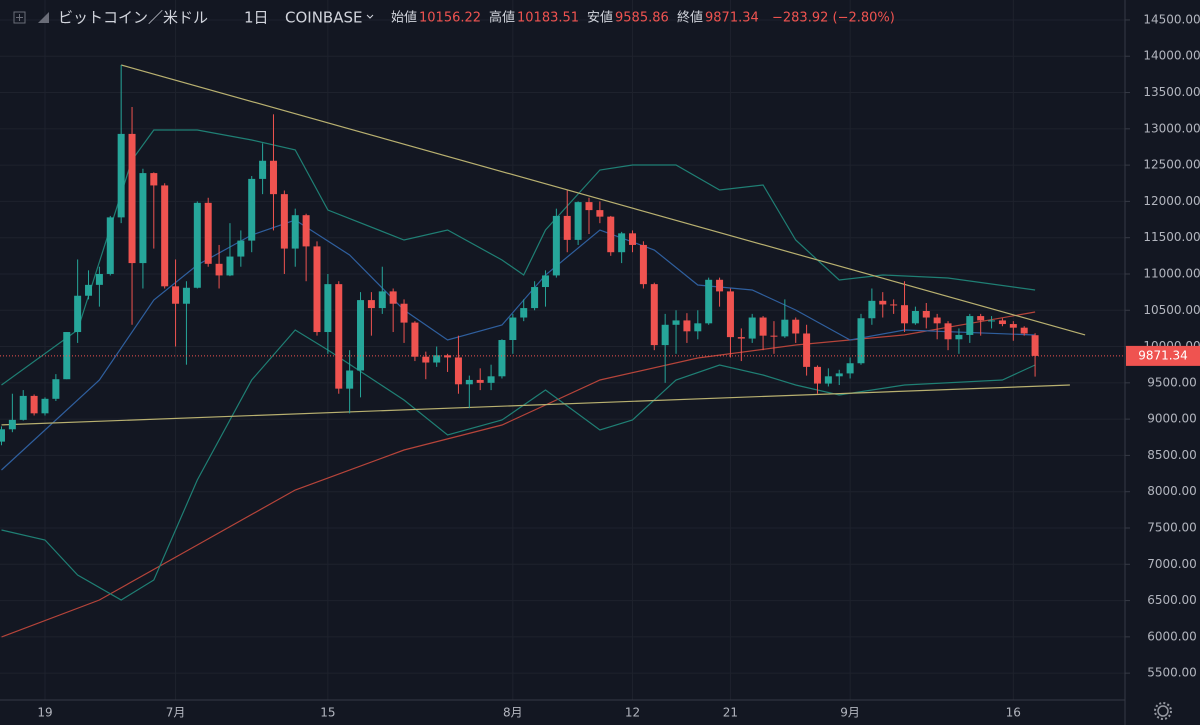 The image size is (1200, 725). I want to click on settings-icon, so click(1163, 711).